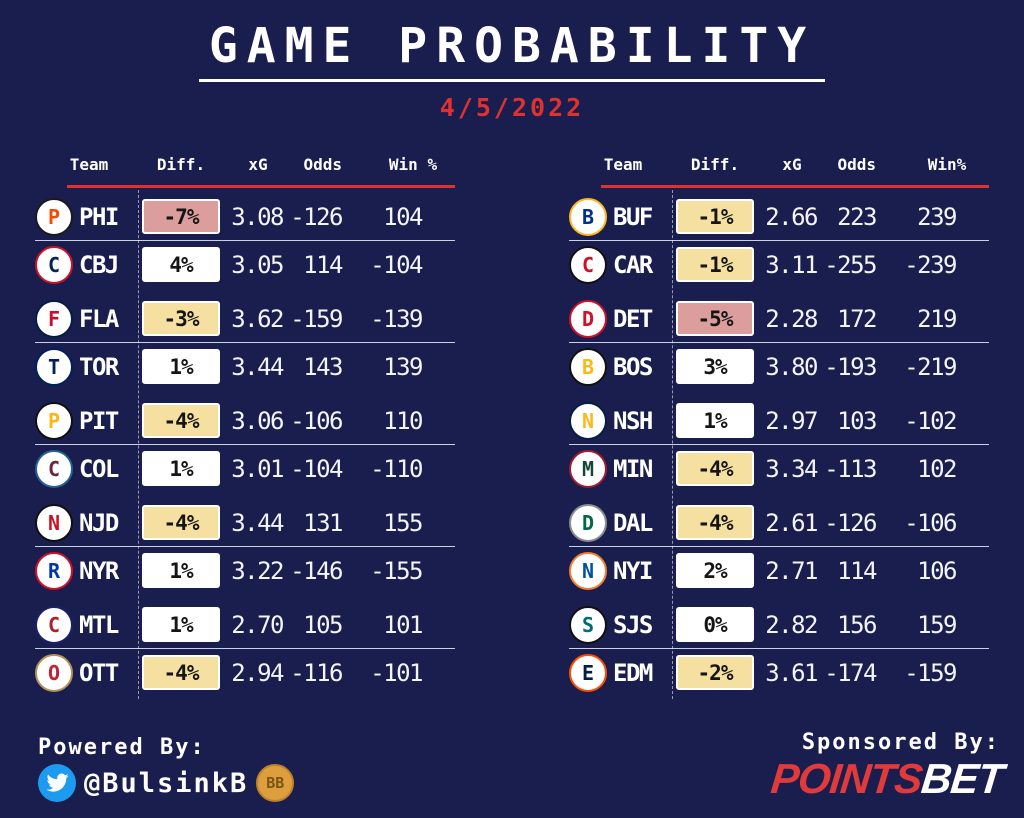 The height and width of the screenshot is (818, 1024). I want to click on njd-team-logo-icon: N, so click(54, 522).